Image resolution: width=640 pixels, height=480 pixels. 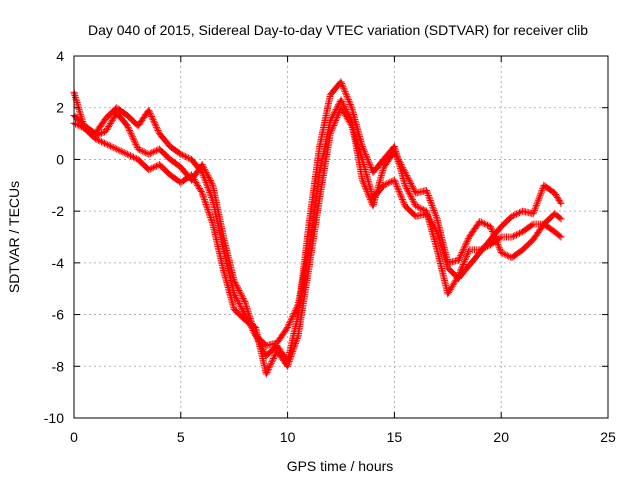 What do you see at coordinates (395, 437) in the screenshot?
I see `x-tick-label: 15` at bounding box center [395, 437].